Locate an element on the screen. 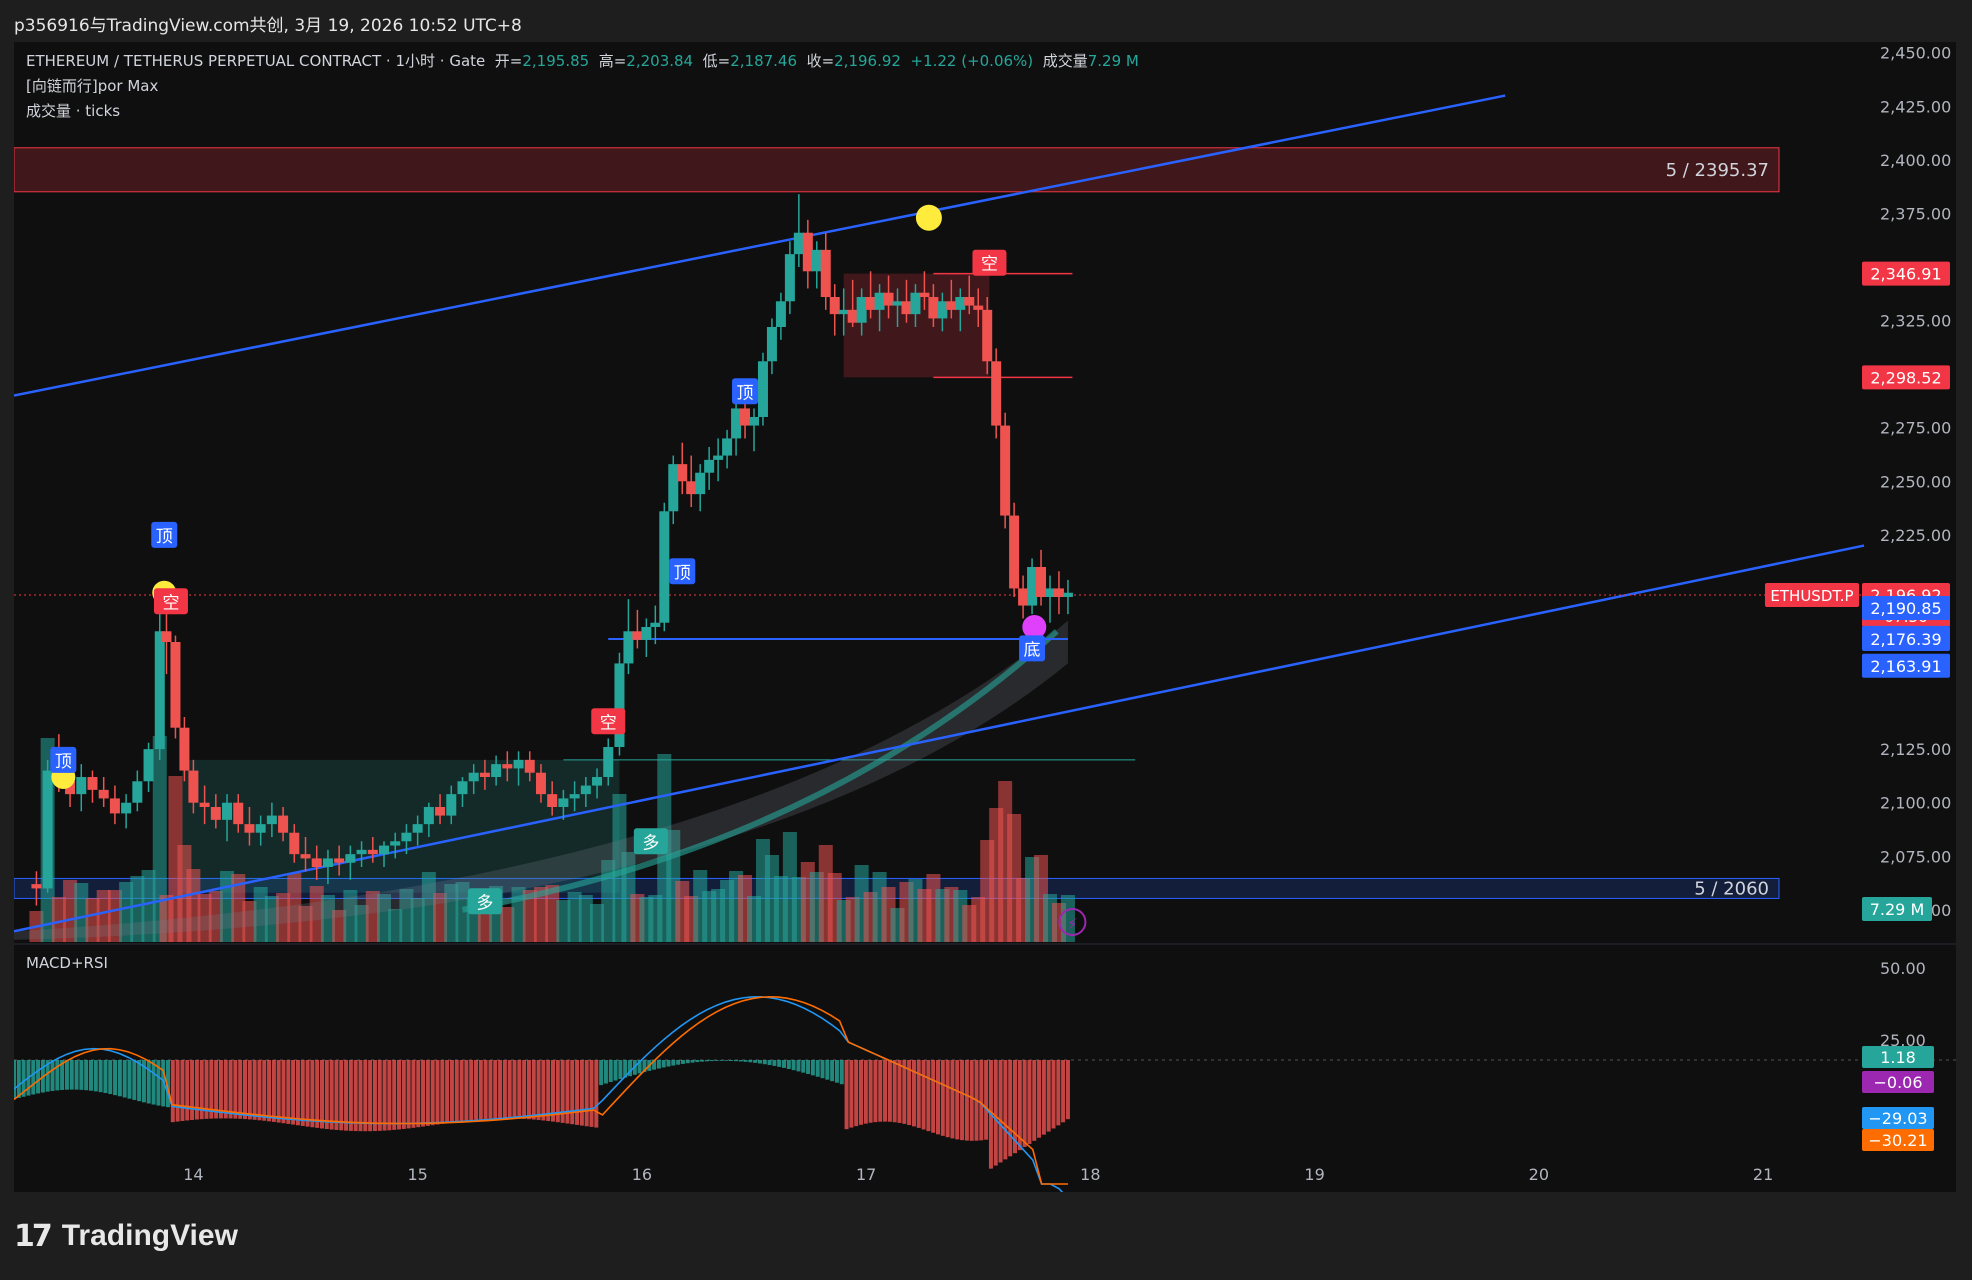 Image resolution: width=1972 pixels, height=1280 pixels. macd-legend: MACD+RSI is located at coordinates (67, 963).